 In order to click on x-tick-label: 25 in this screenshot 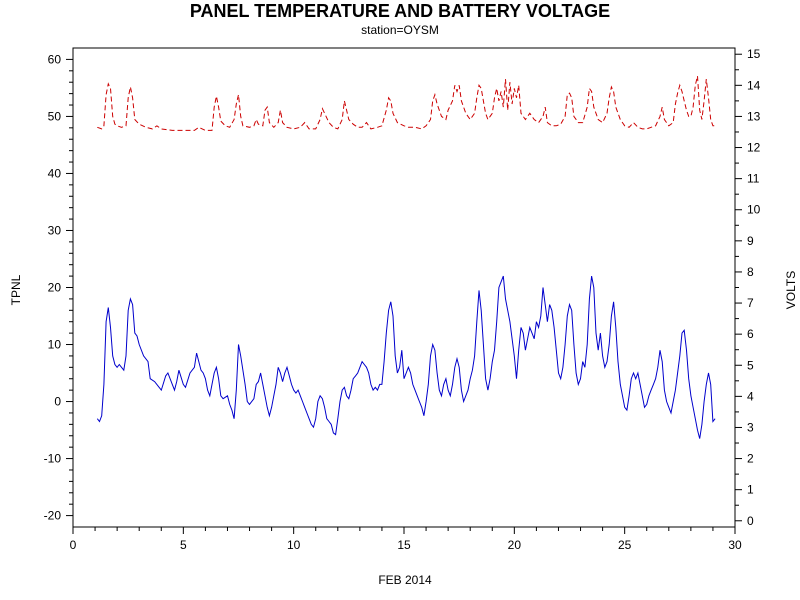, I will do `click(625, 545)`.